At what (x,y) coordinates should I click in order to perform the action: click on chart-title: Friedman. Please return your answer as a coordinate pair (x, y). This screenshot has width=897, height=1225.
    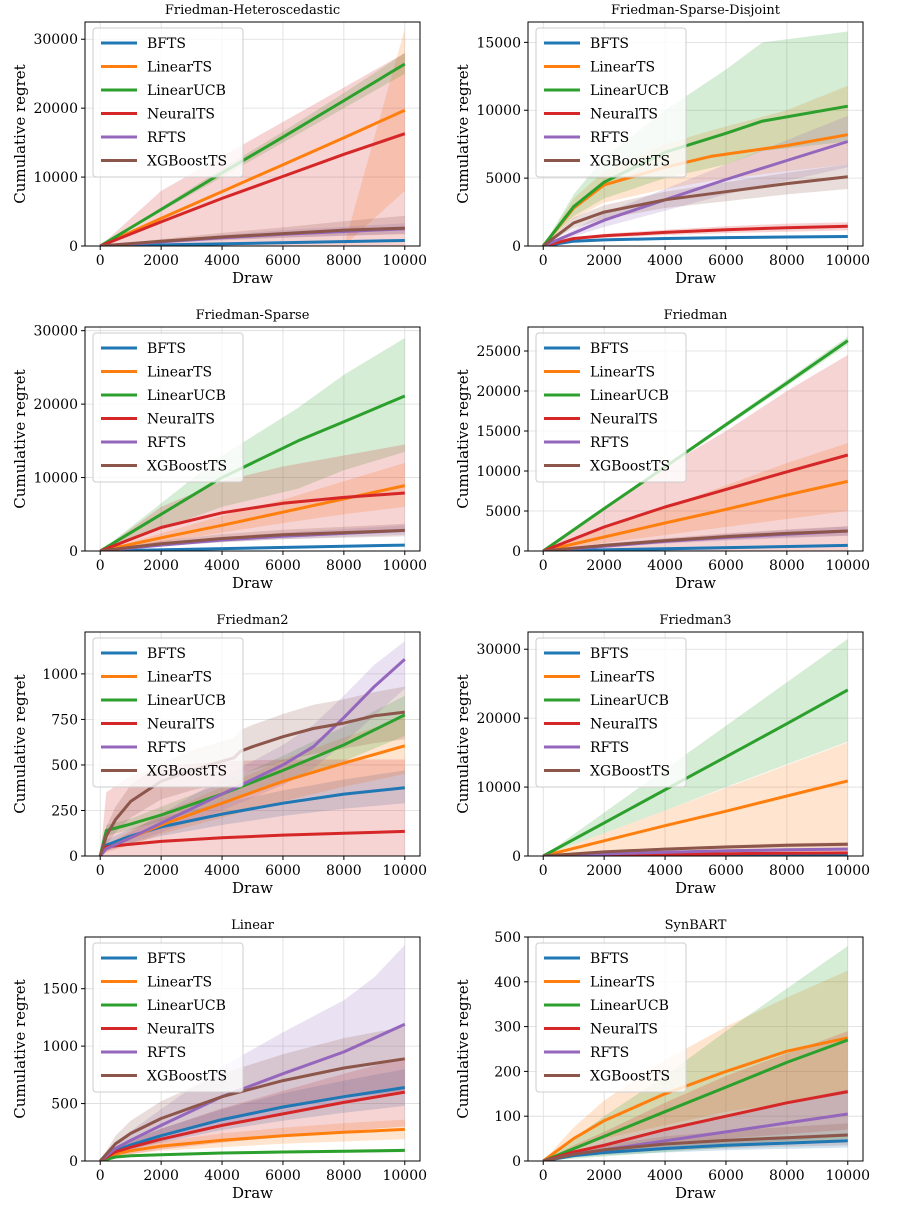
    Looking at the image, I should click on (696, 315).